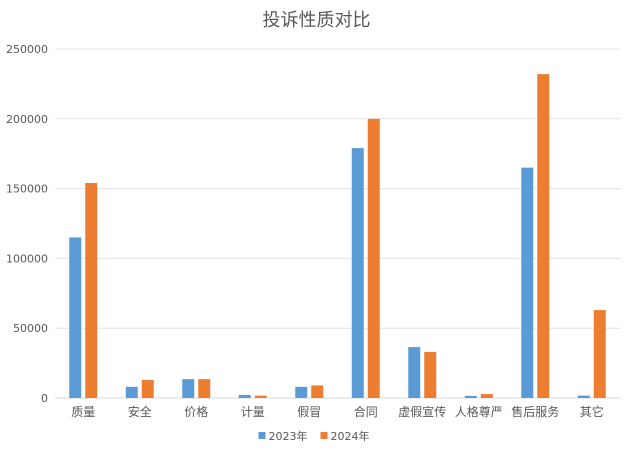  Describe the element at coordinates (27, 189) in the screenshot. I see `y-tick-label: 150000` at that location.